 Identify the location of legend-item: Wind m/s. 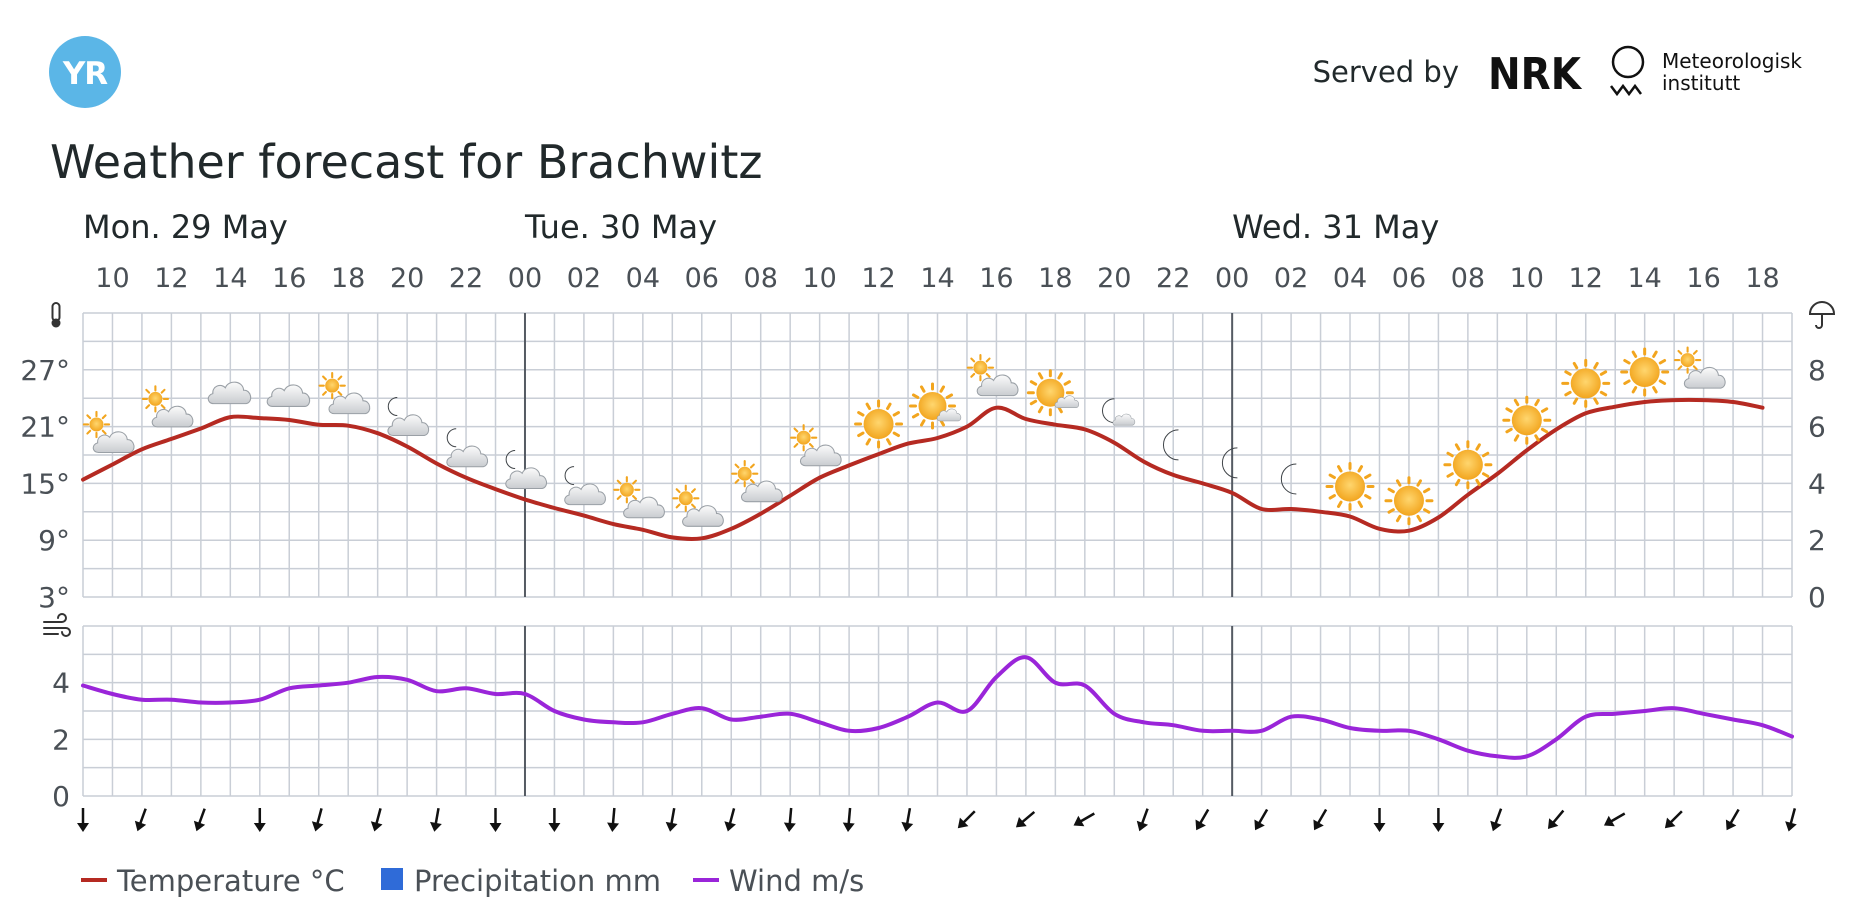
(778, 881).